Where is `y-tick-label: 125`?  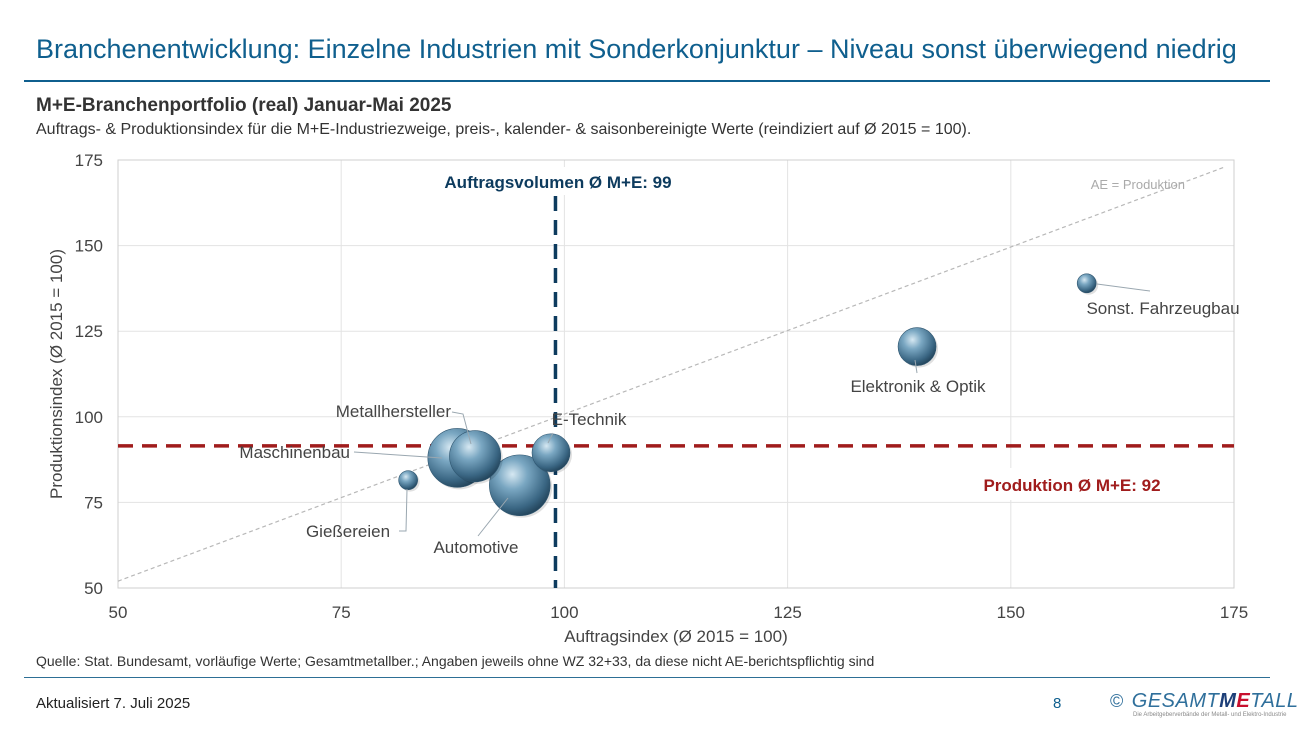
y-tick-label: 125 is located at coordinates (89, 331).